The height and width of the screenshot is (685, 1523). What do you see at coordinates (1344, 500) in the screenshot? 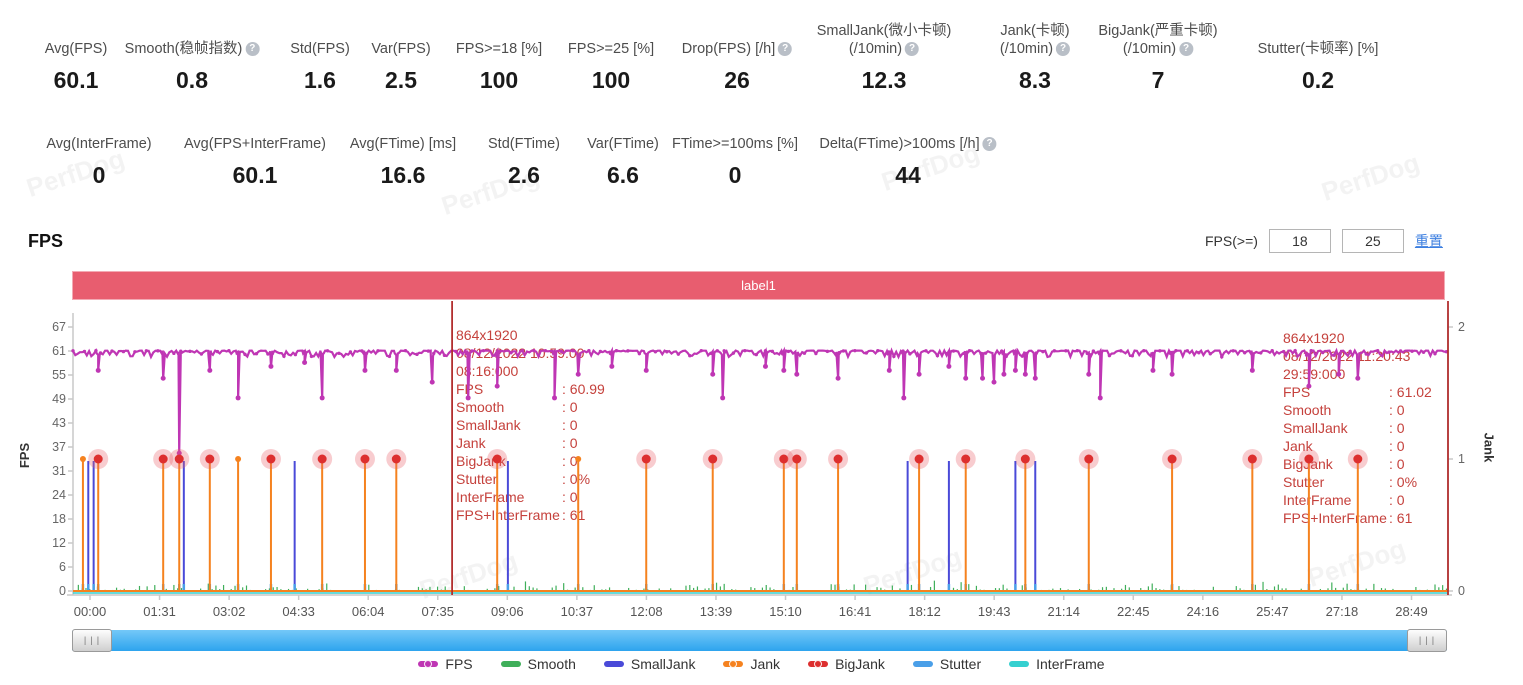
I see `tooltip-row: InterFrame: 0` at bounding box center [1344, 500].